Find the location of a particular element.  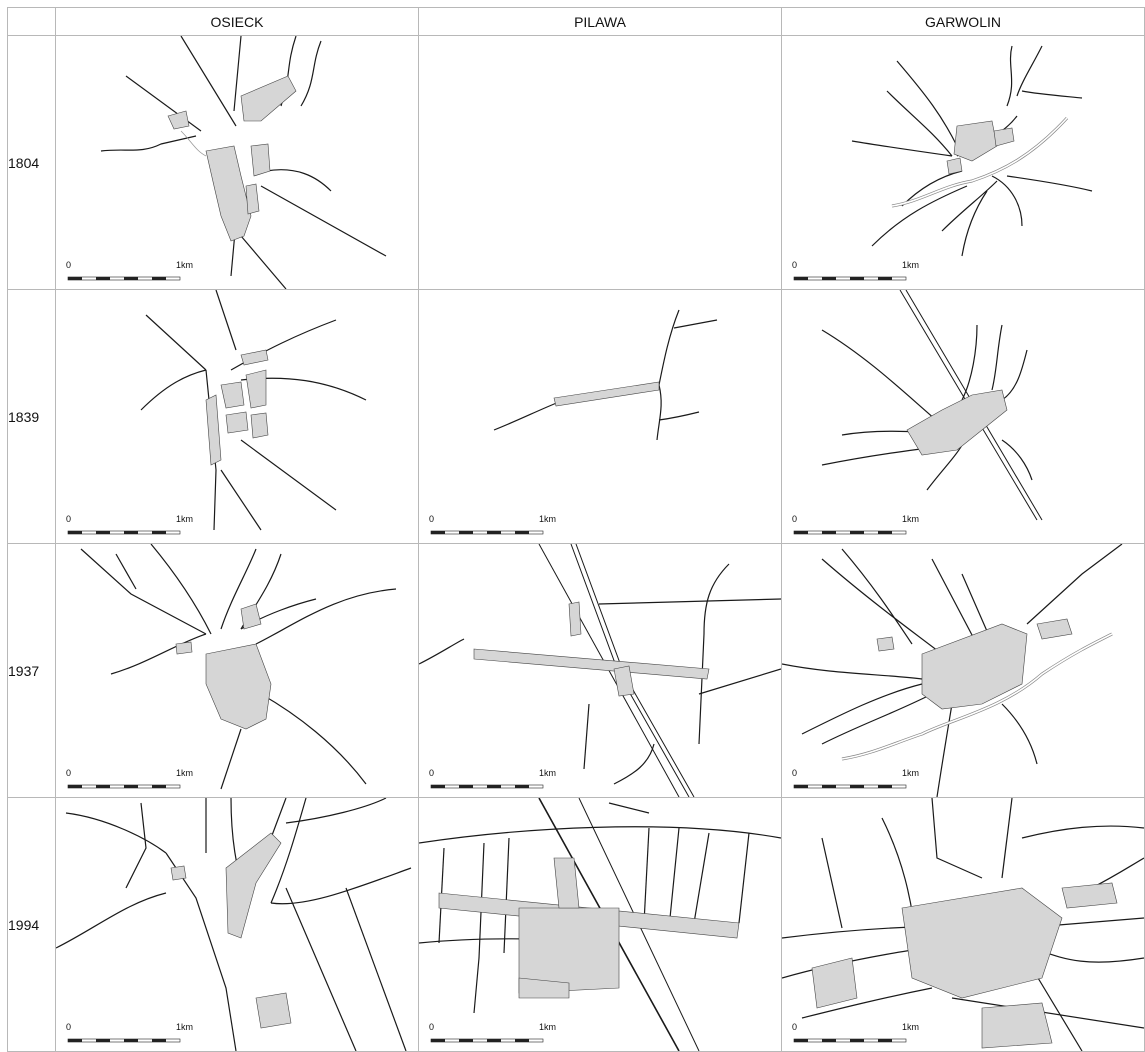

row-label-1994: 1994 is located at coordinates (31, 924).